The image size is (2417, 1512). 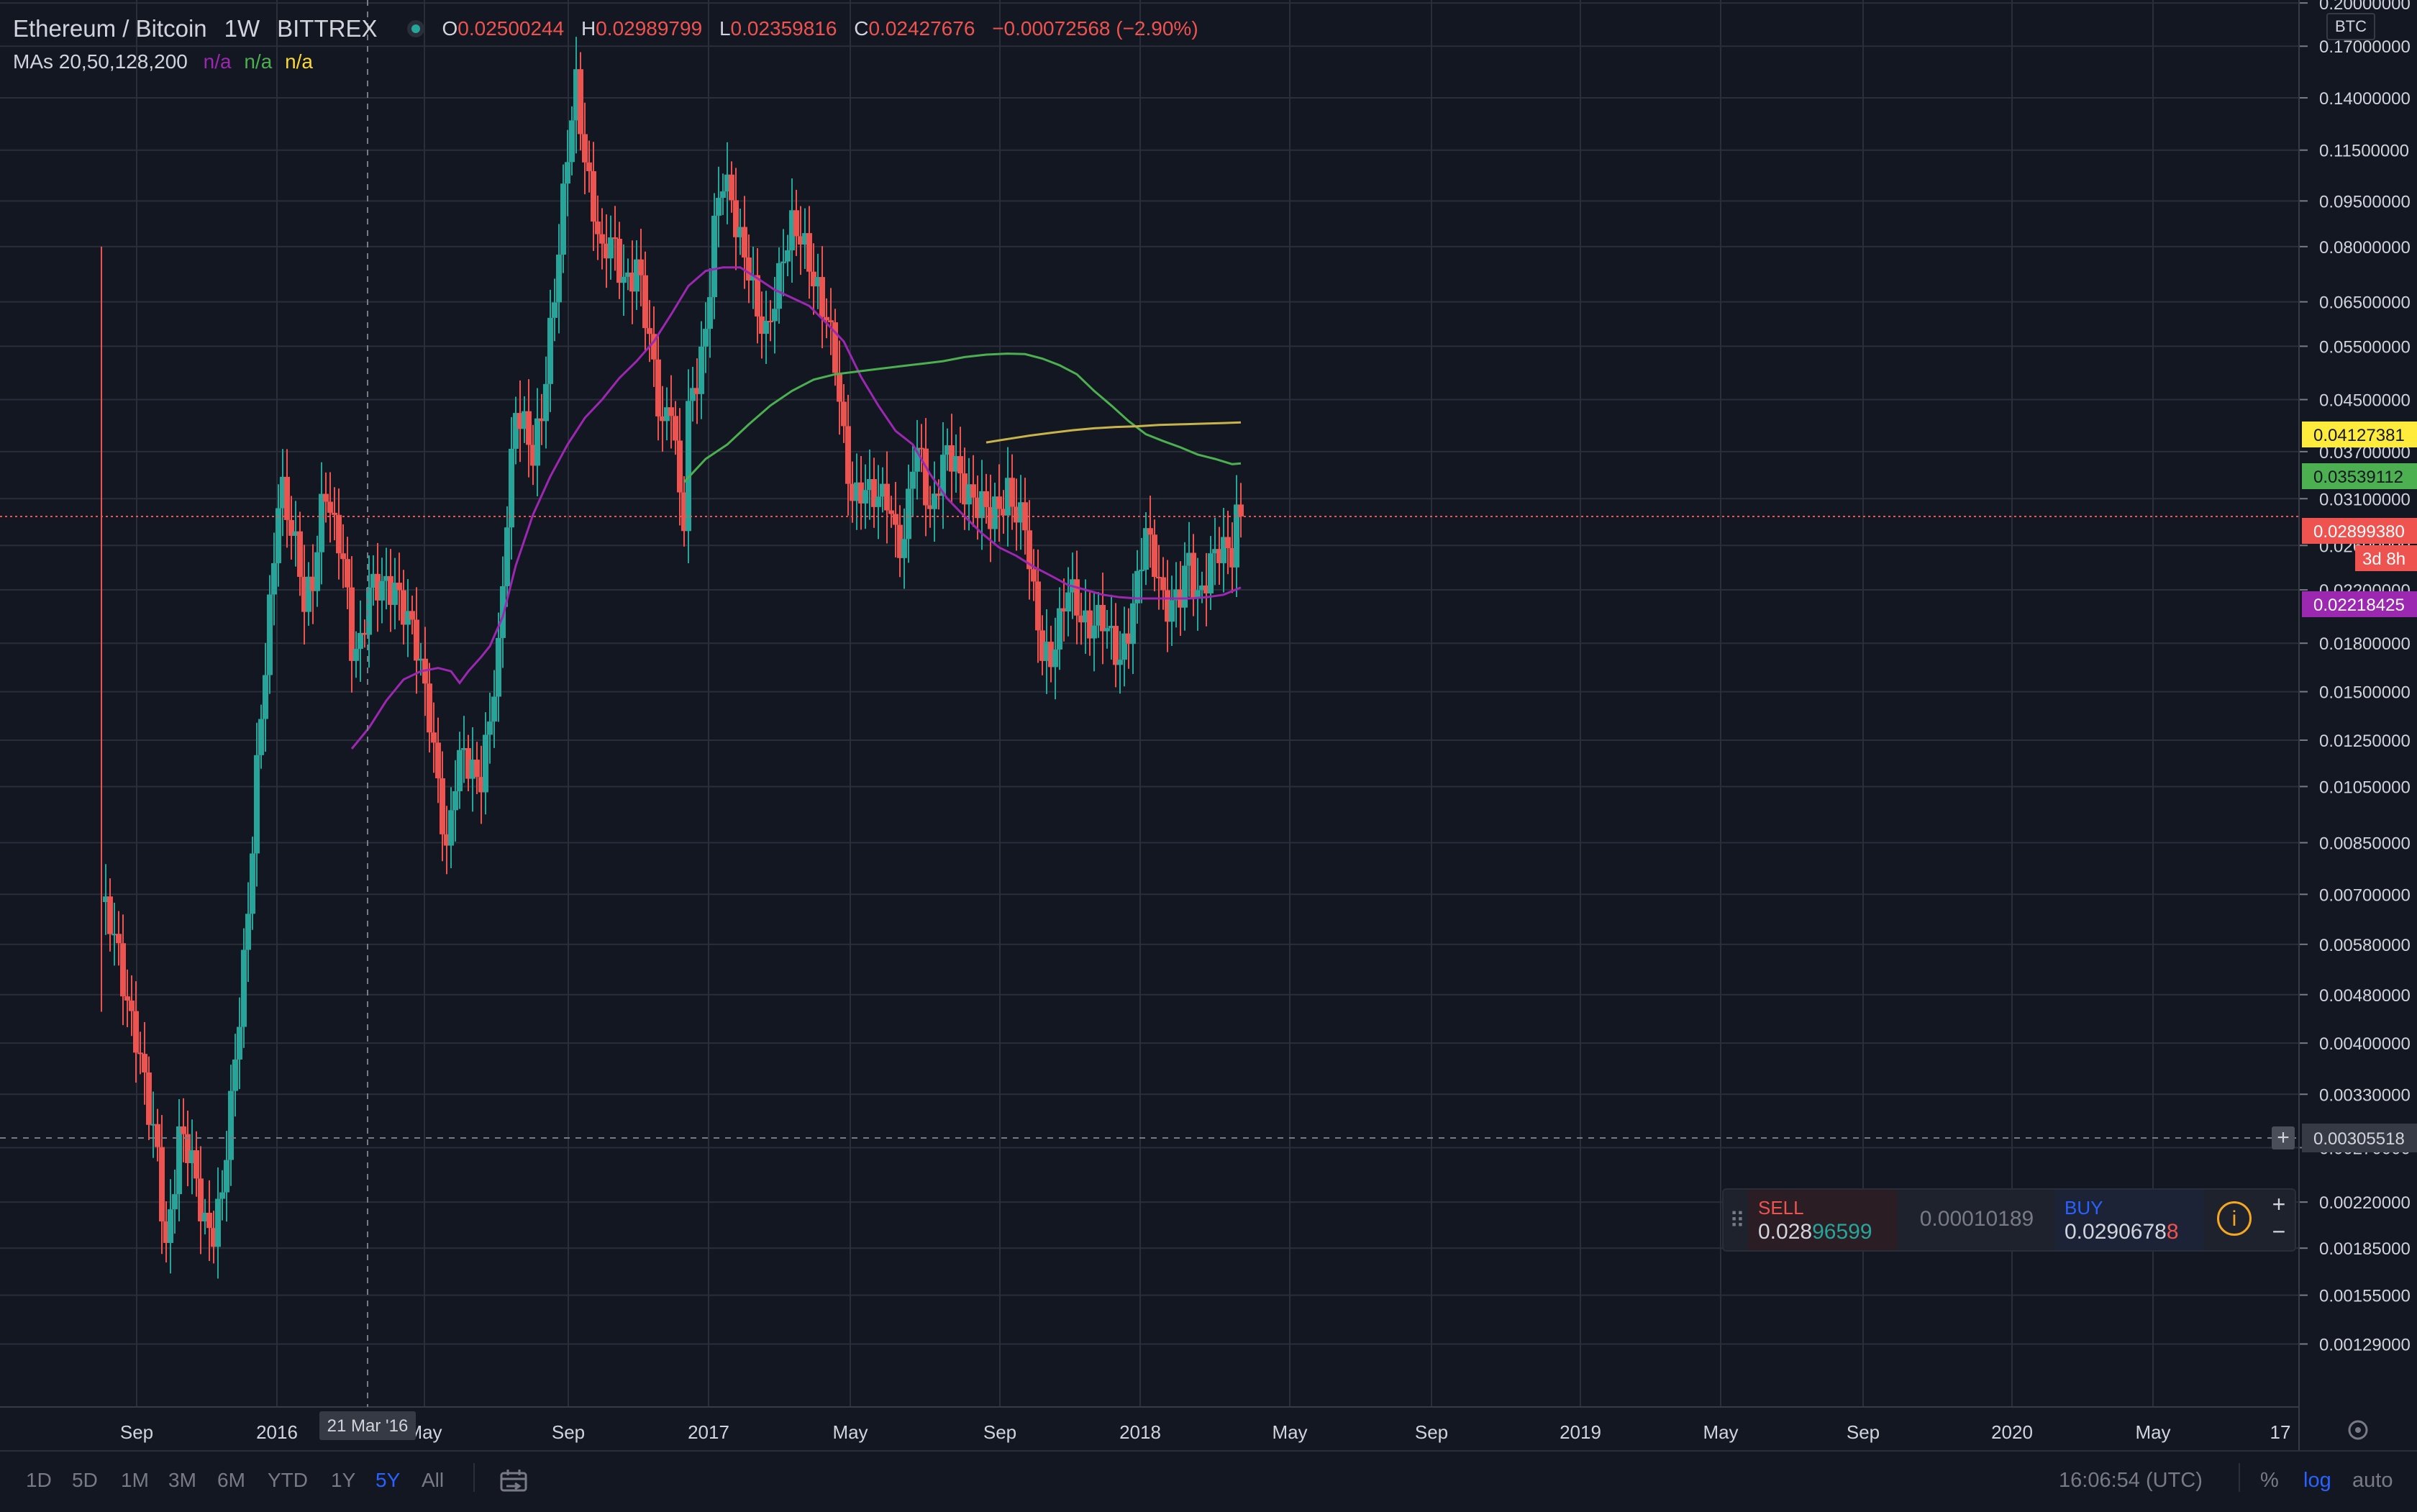 I want to click on y-tick-label: 0.09500000, so click(x=2365, y=202).